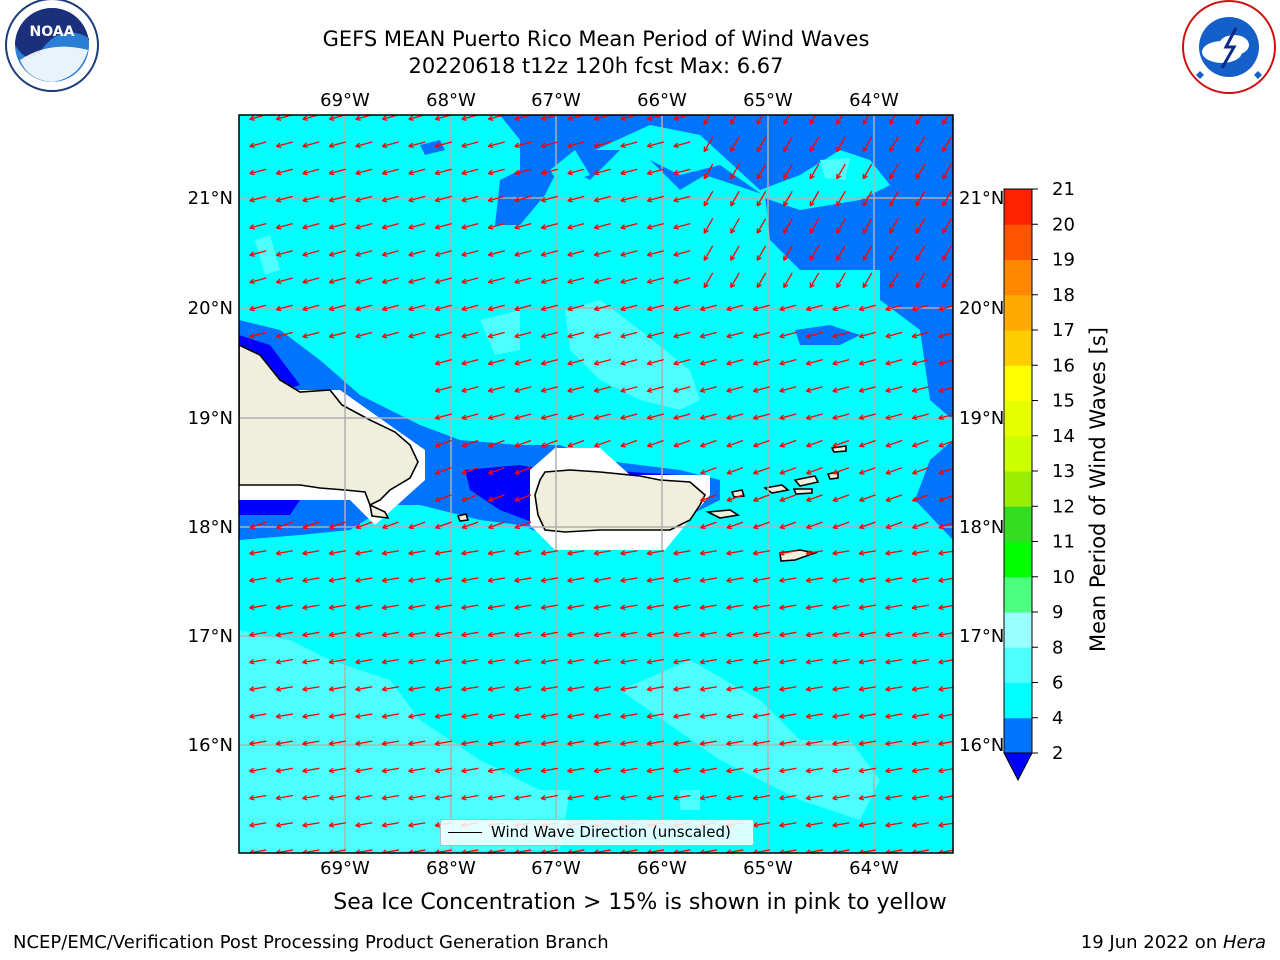 The height and width of the screenshot is (960, 1280). I want to click on lat-tick-label: 17°N, so click(210, 636).